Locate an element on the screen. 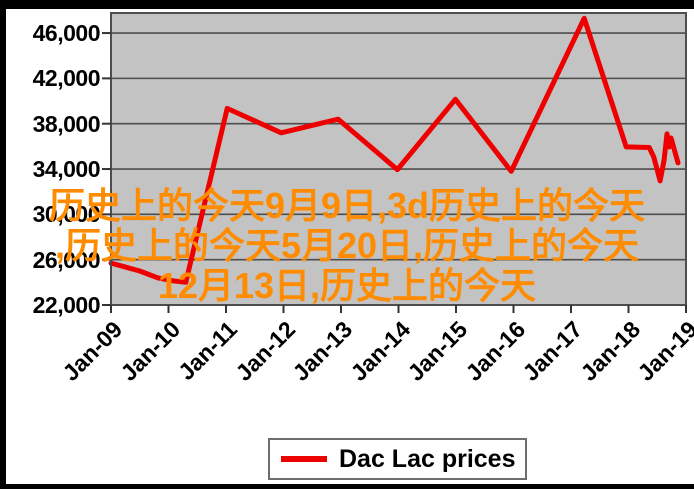 This screenshot has width=694, height=489. image-border-top is located at coordinates (347, 4).